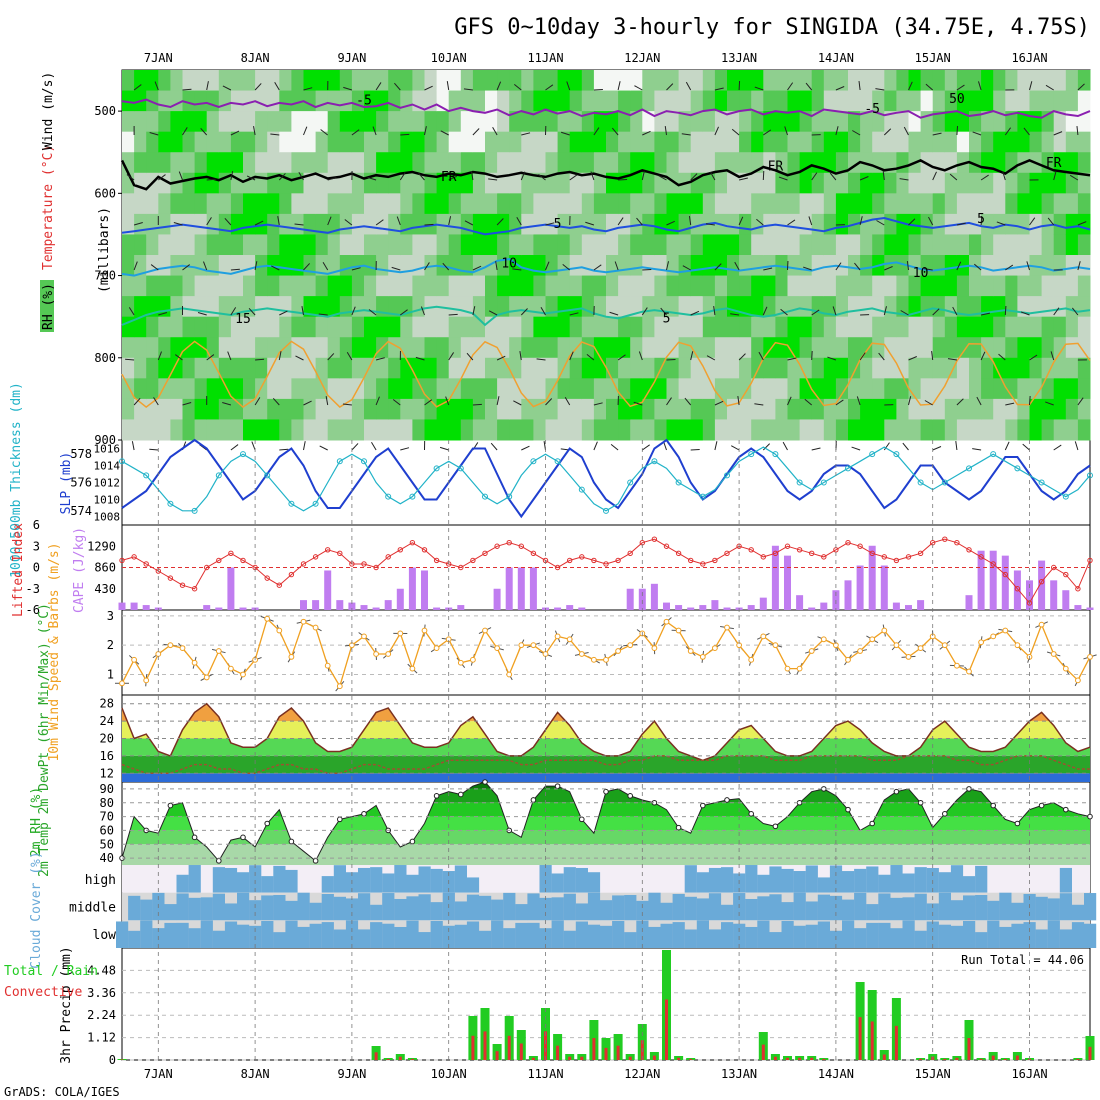 This screenshot has width=1100, height=1100. I want to click on date-label-bottom: 16JAN, so click(1029, 1074).